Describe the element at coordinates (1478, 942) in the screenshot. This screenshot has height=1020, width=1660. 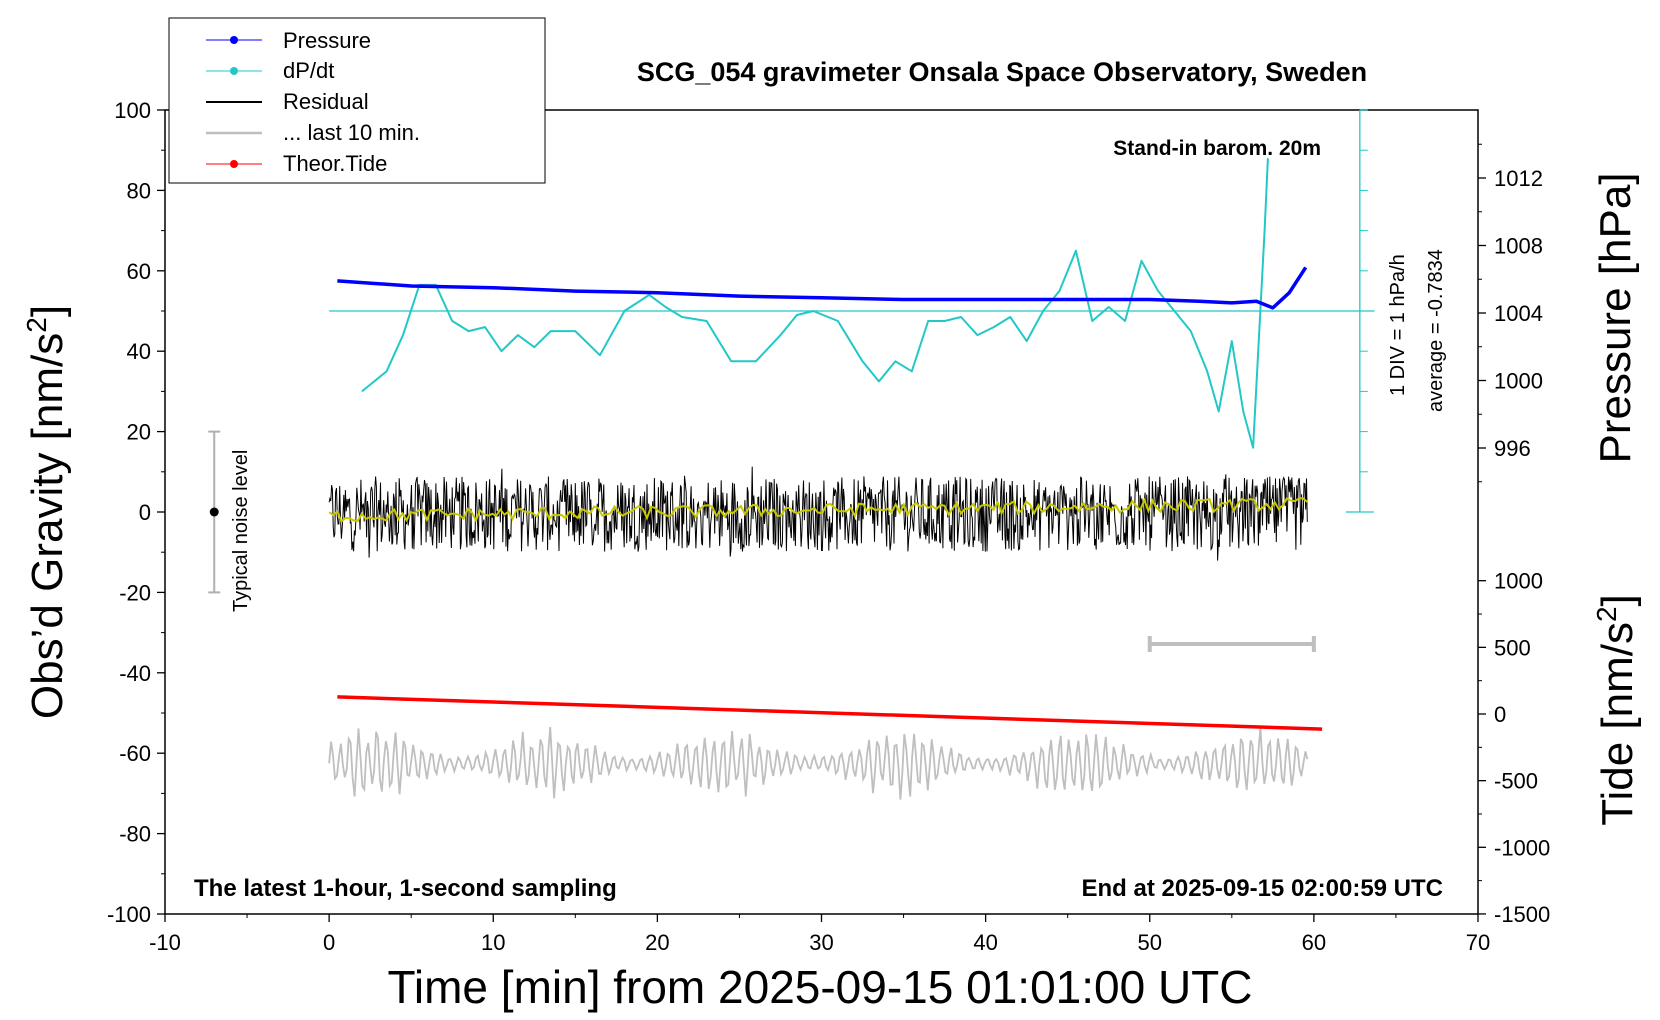
I see `x-tick-label: 70` at that location.